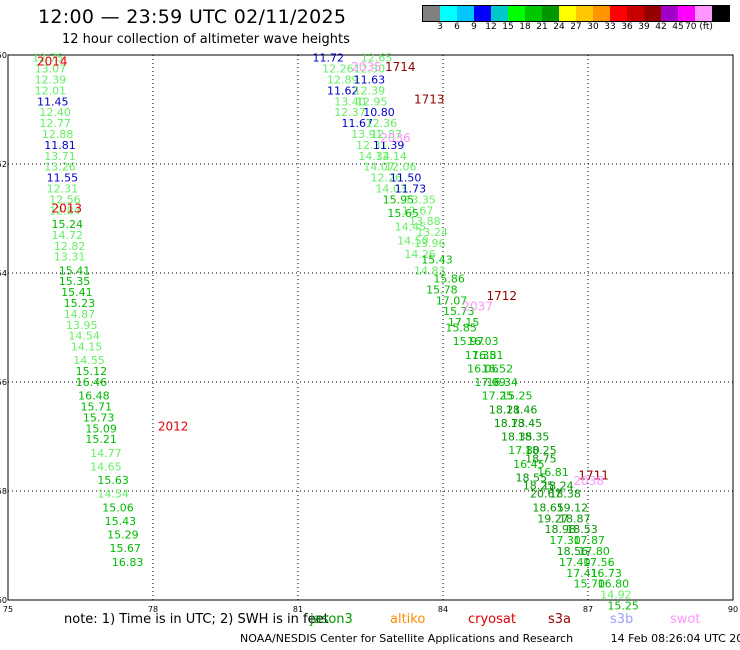  I want to click on wave-height-label: 12.36, so click(382, 123).